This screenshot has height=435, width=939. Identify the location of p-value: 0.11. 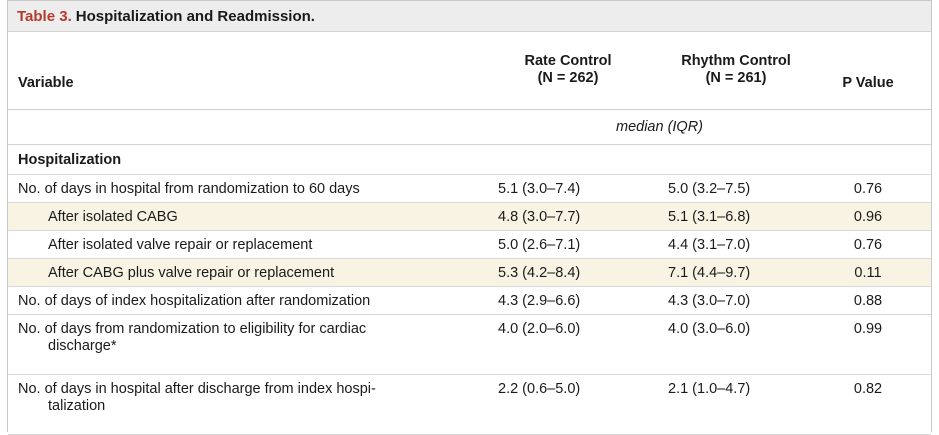
(868, 273).